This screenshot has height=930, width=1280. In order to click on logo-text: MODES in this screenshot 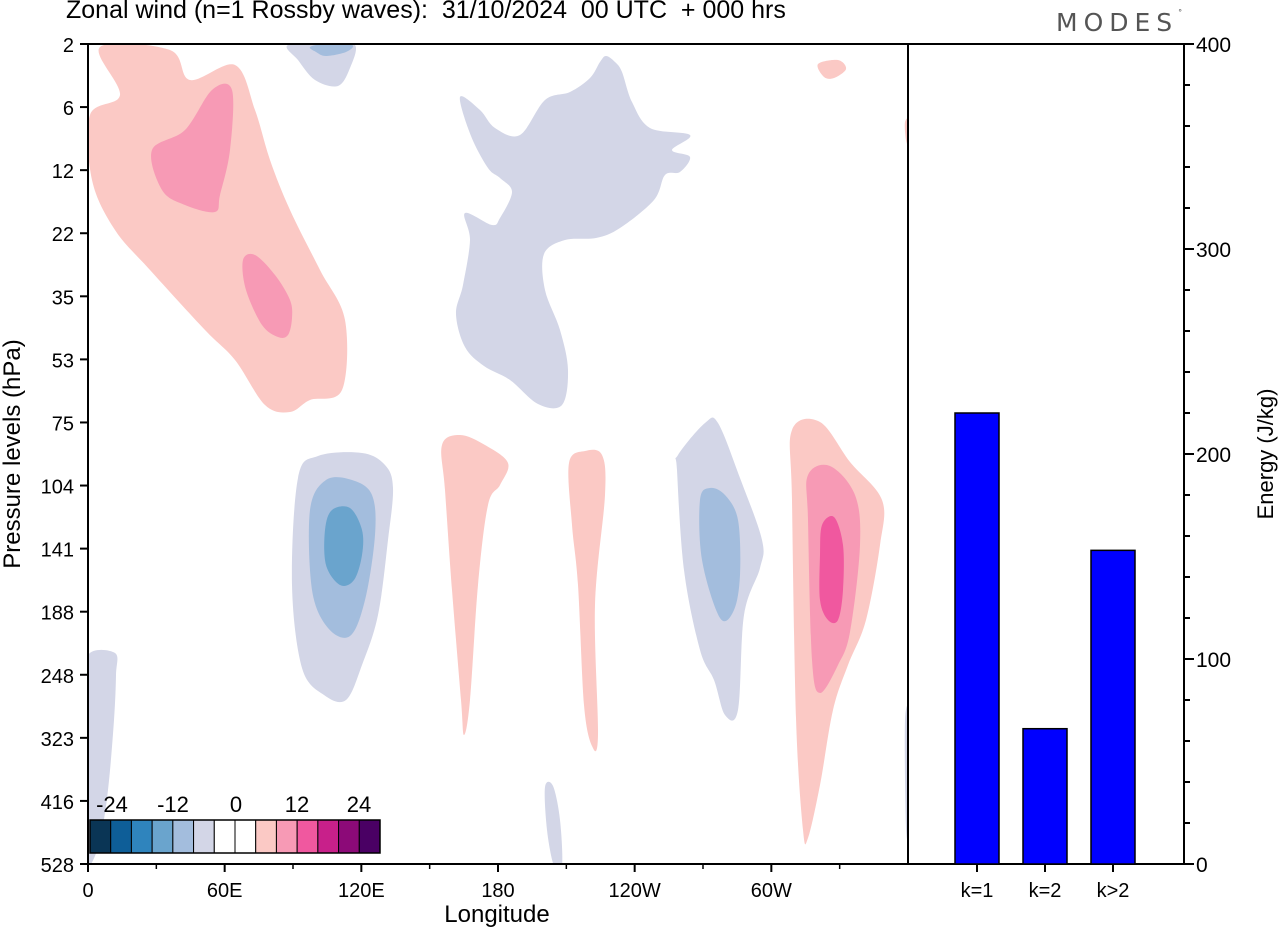, I will do `click(1117, 22)`.